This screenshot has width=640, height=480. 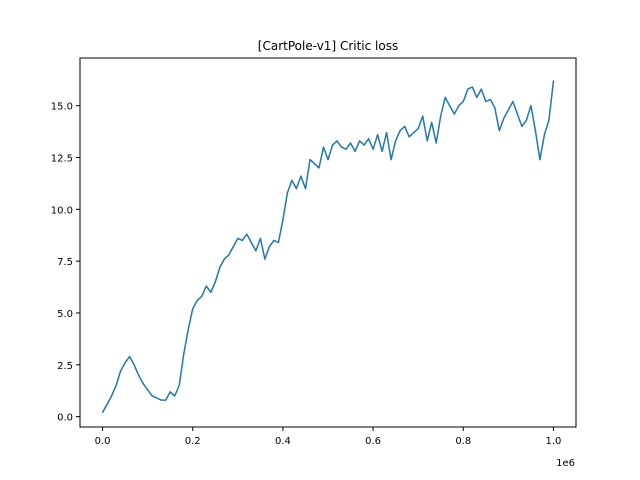 I want to click on chart-title: [CartPole-v1] Critic loss, so click(x=328, y=46).